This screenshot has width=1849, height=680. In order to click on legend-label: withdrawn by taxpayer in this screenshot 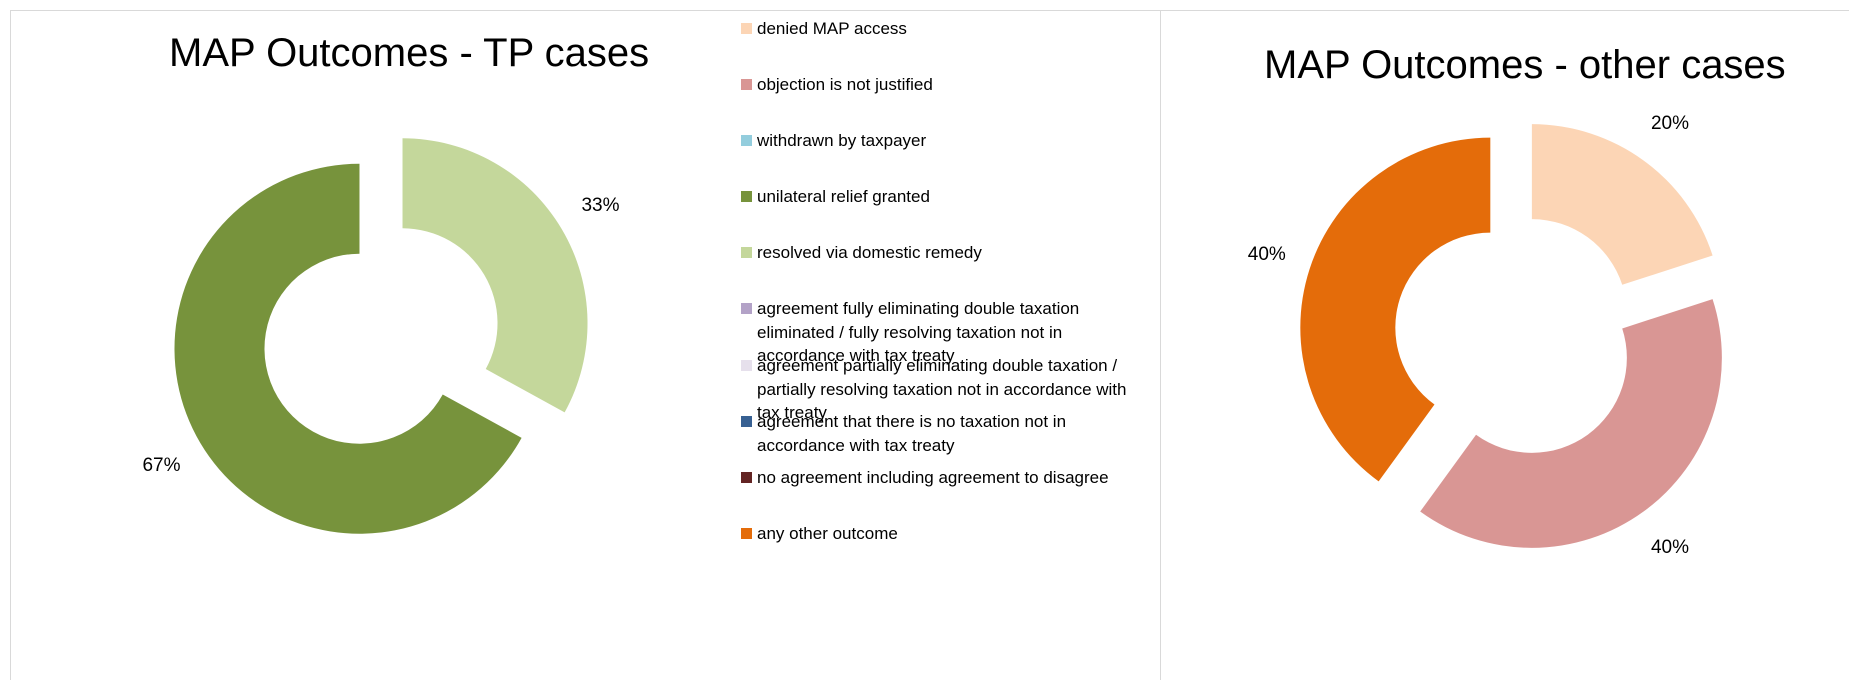, I will do `click(842, 140)`.